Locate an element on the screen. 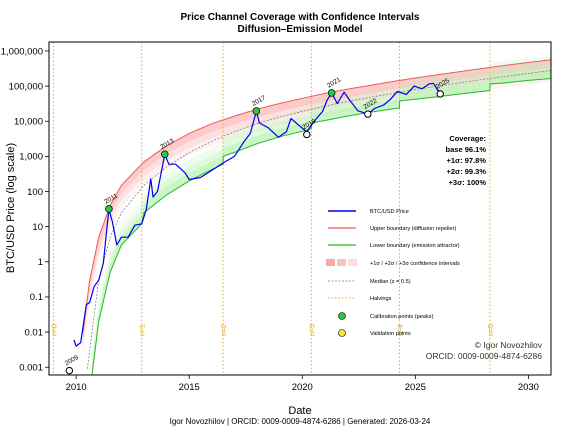  x-axis: 2010 2015 2020 2025 2030 is located at coordinates (302, 384).